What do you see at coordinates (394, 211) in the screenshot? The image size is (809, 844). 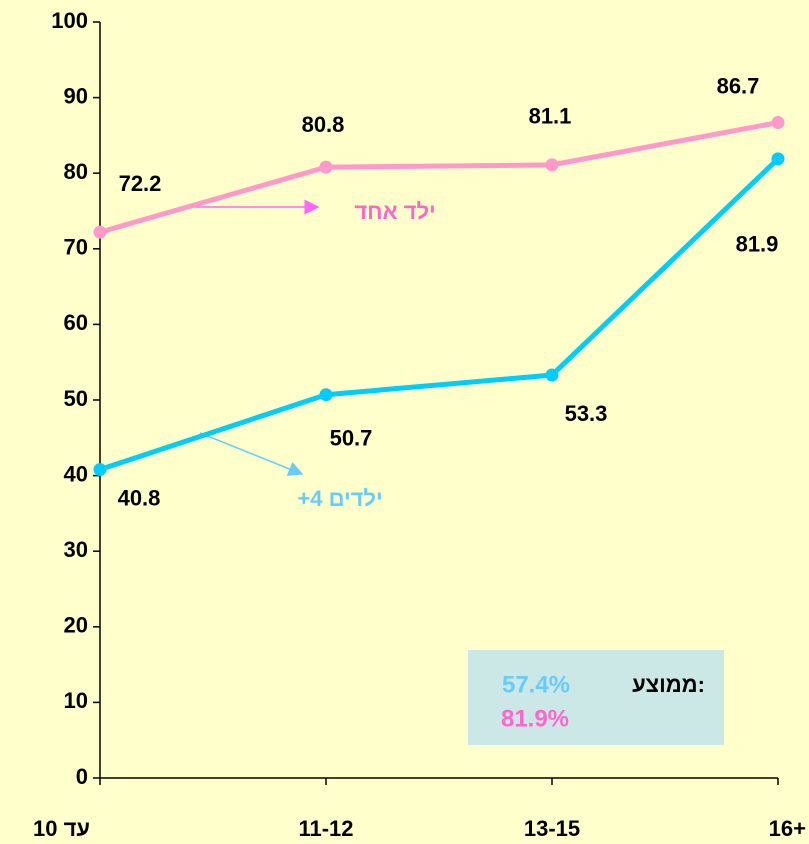 I see `legend-label: ילד אחד` at bounding box center [394, 211].